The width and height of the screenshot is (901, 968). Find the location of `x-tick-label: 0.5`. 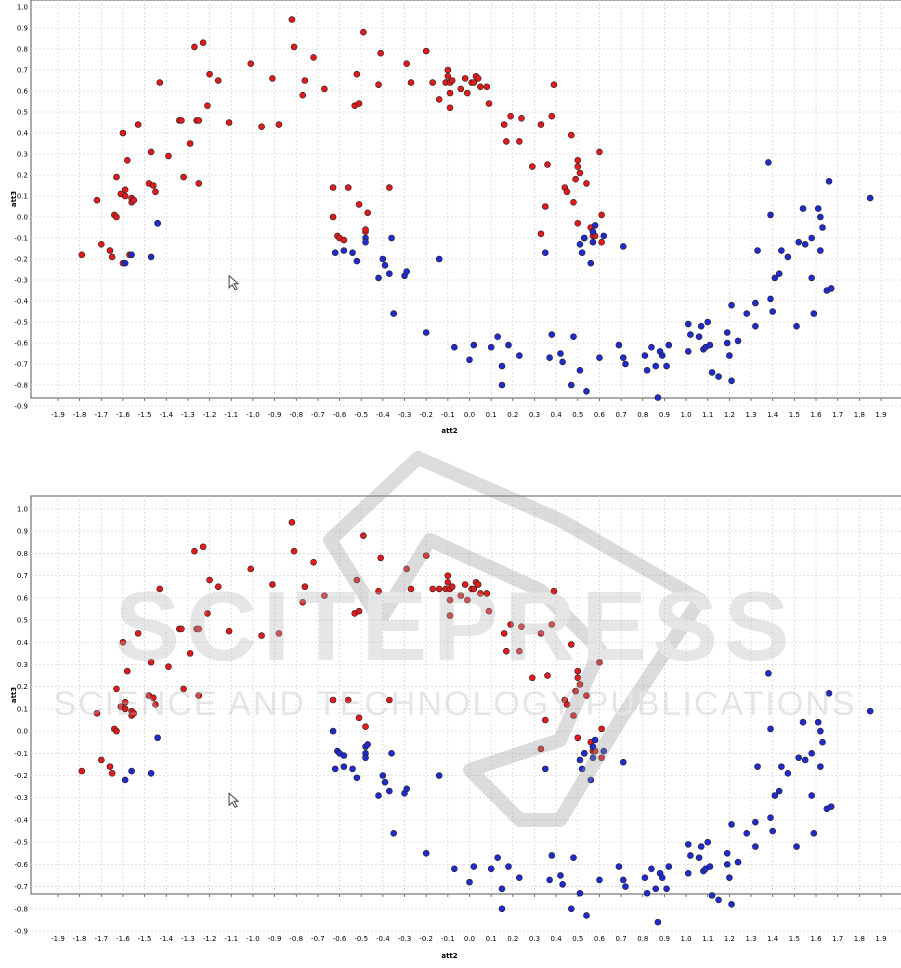

x-tick-label: 0.5 is located at coordinates (577, 939).